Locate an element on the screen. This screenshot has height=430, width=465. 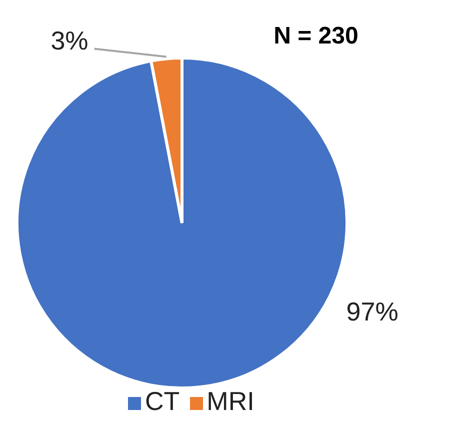
data-label: 3% is located at coordinates (69, 41).